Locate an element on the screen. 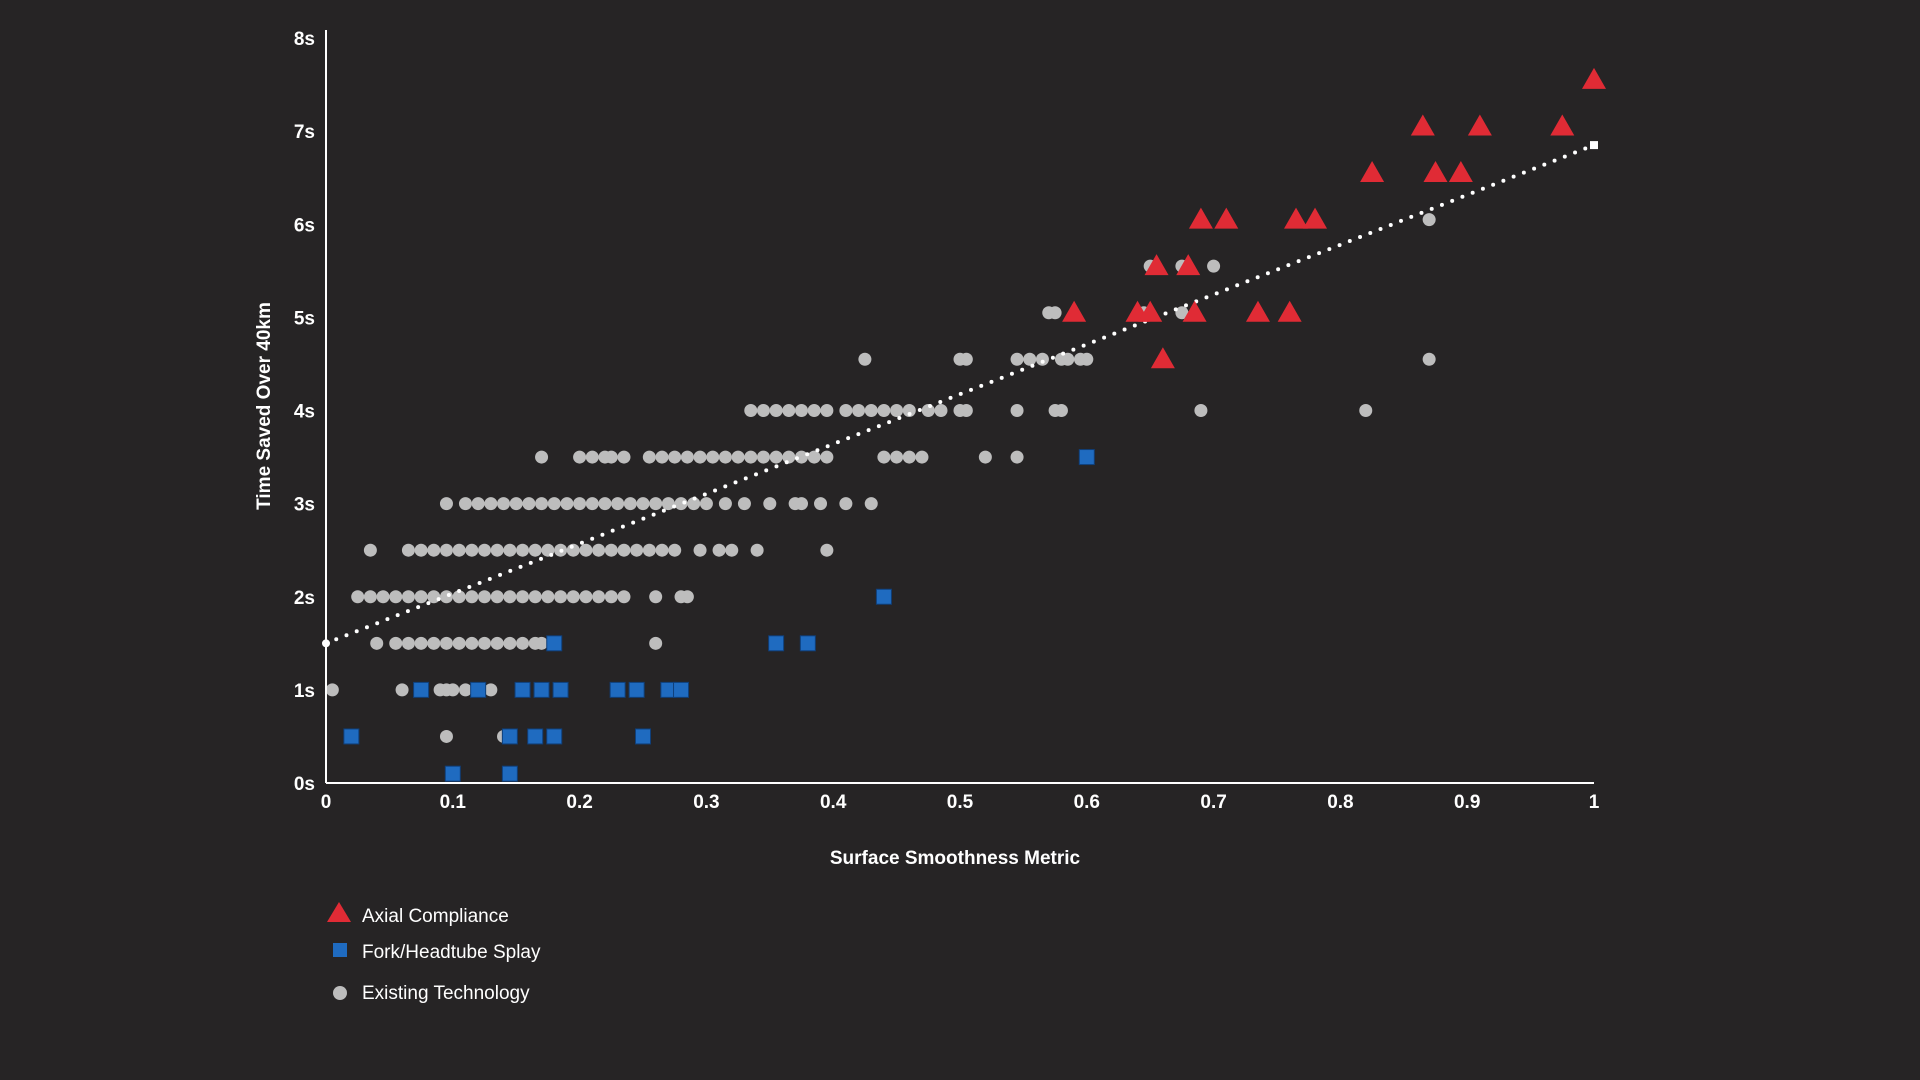 The height and width of the screenshot is (1080, 1920). y-tick-labels: 0s 1s 2s 3s 4s 5s 6s 7s 8s is located at coordinates (304, 412).